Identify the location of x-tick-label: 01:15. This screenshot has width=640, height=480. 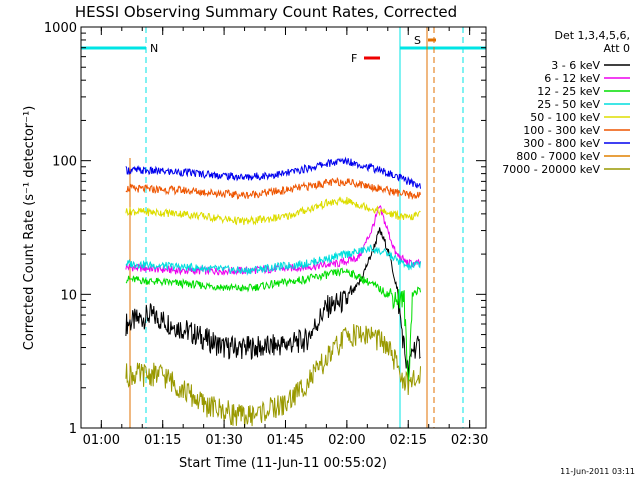
(162, 440).